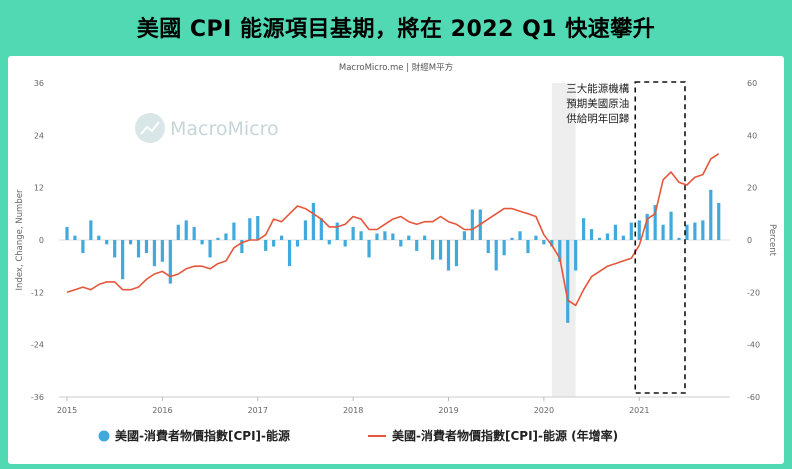 The image size is (792, 469). Describe the element at coordinates (597, 103) in the screenshot. I see `annotation-line: 預期美國原油` at that location.